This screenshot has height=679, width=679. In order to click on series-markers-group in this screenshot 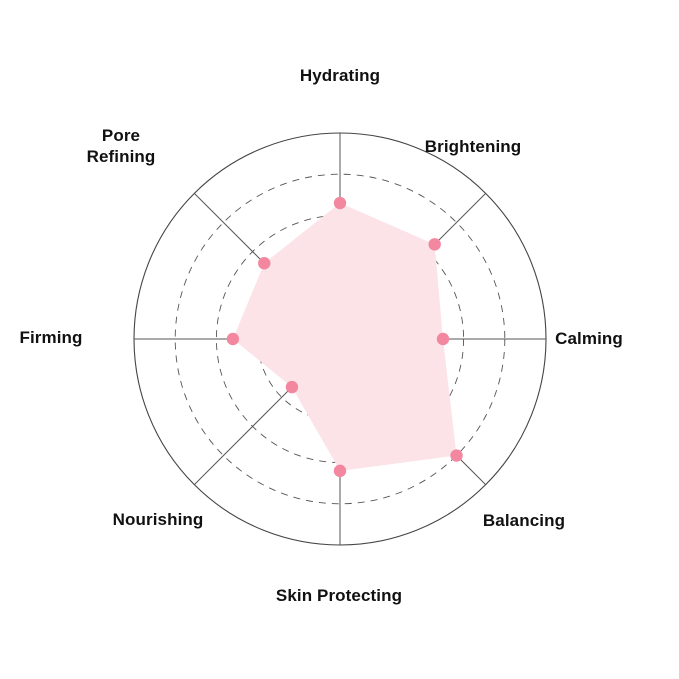, I will do `click(344, 337)`.